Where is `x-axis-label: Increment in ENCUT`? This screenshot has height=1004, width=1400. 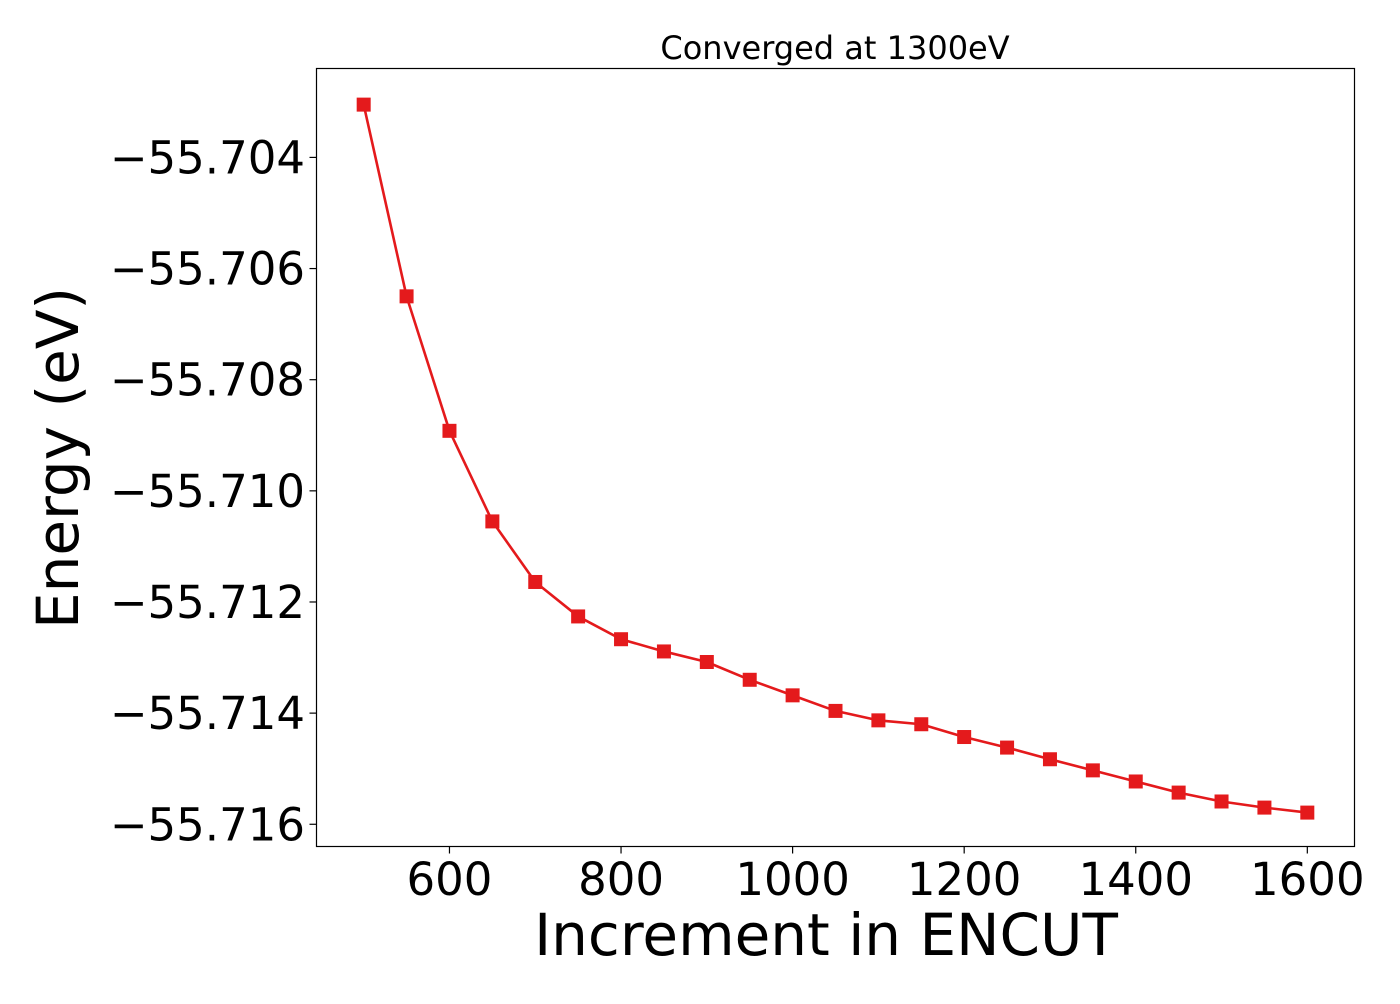 x-axis-label: Increment in ENCUT is located at coordinates (826, 935).